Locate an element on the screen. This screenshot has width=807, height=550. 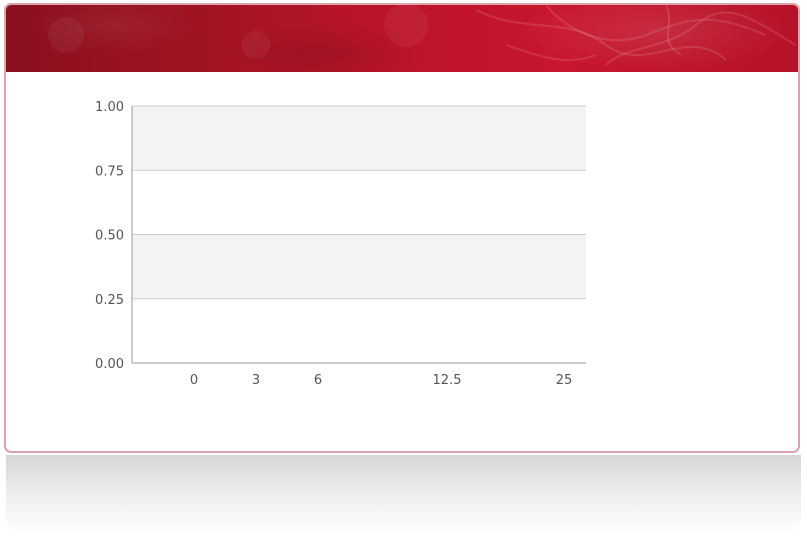
x-tick-label: 25 is located at coordinates (564, 380).